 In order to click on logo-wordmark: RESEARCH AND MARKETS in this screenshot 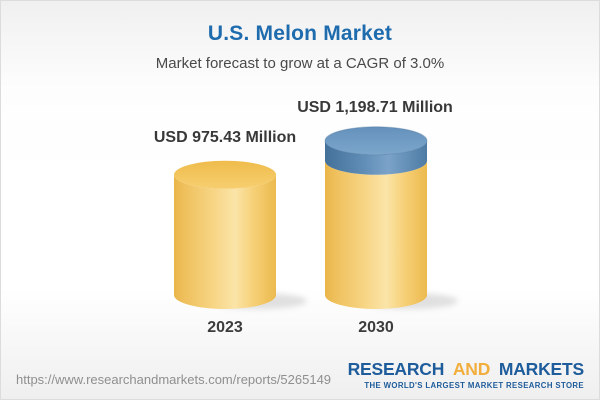, I will do `click(466, 369)`.